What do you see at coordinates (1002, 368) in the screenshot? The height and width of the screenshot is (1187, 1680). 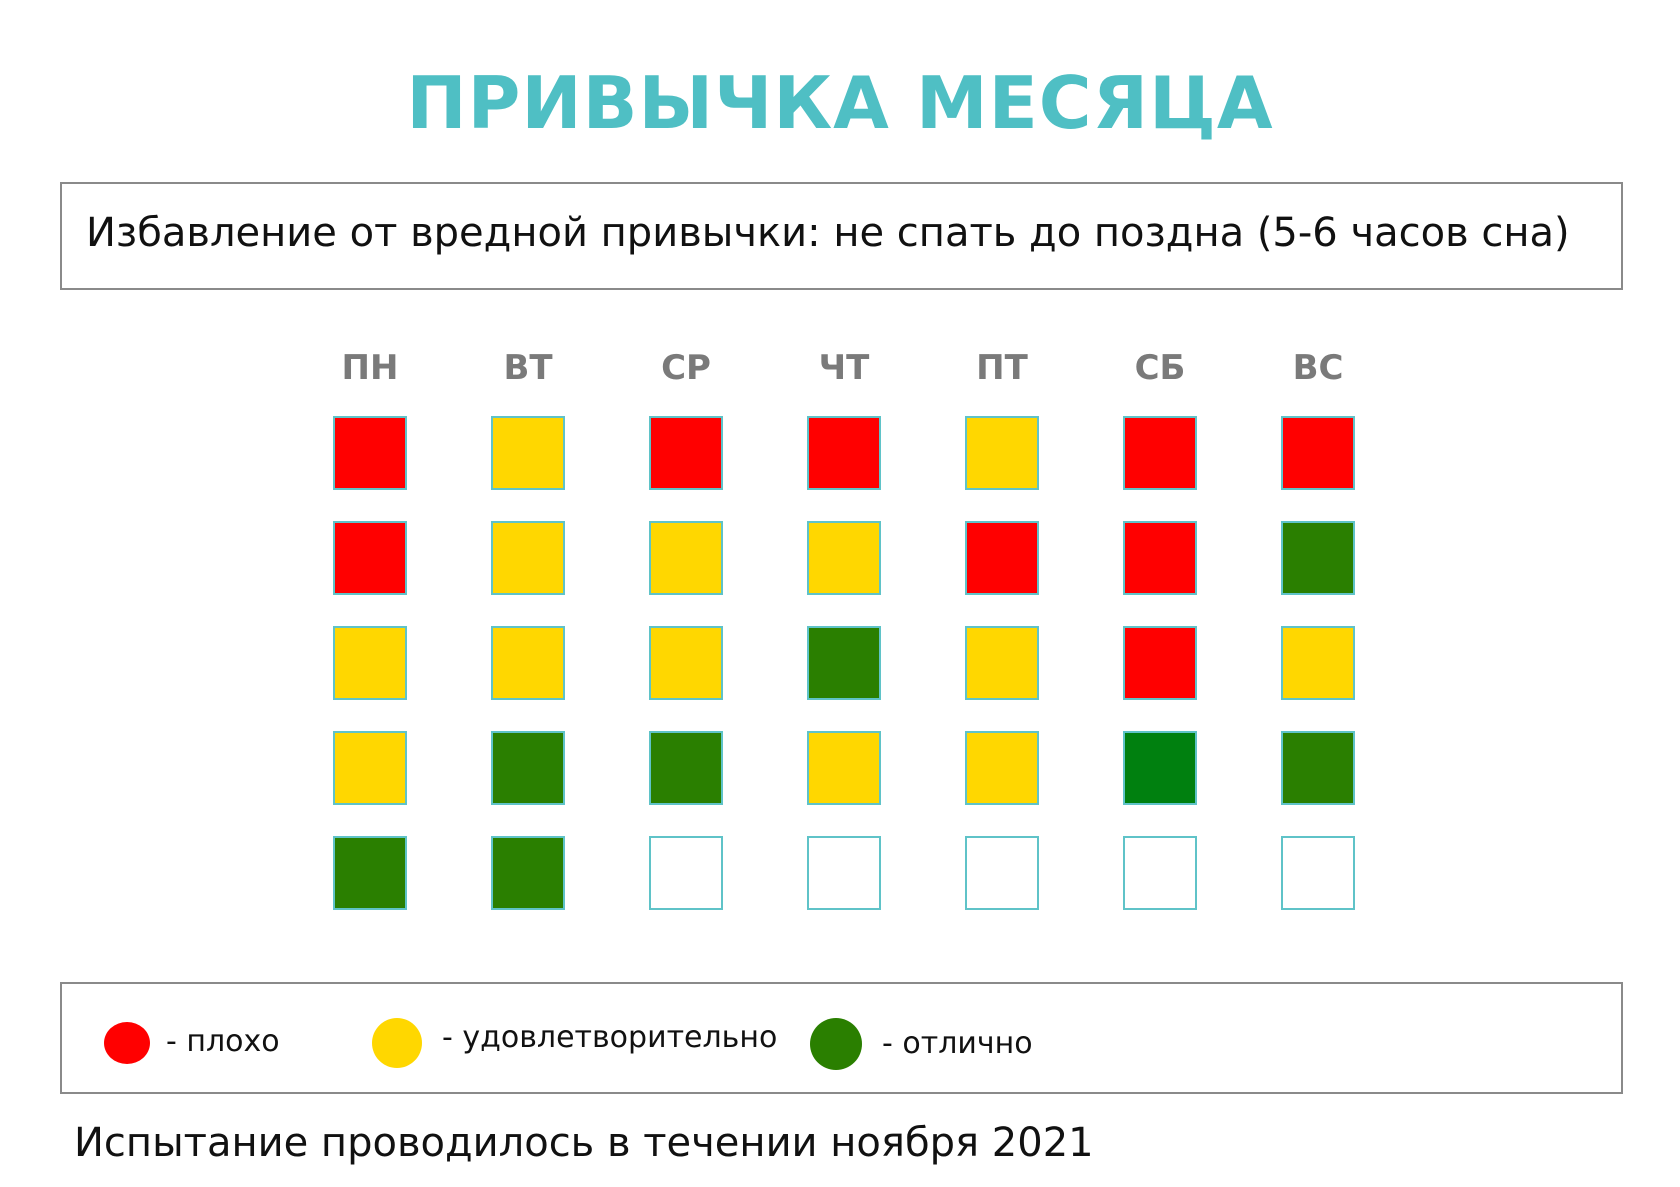 I see `day-label: ПТ` at bounding box center [1002, 368].